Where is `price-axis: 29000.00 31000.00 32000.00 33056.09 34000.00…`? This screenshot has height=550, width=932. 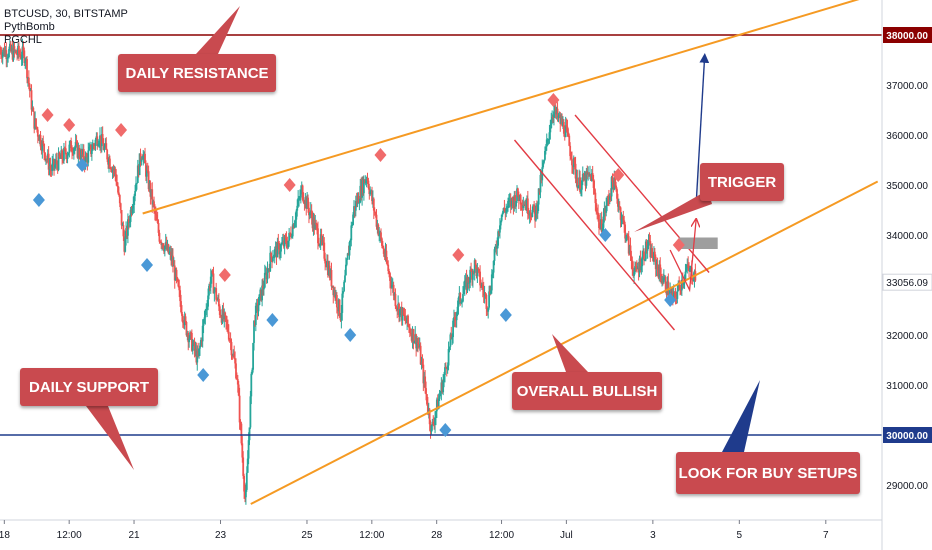 price-axis: 29000.00 31000.00 32000.00 33056.09 34000.00… is located at coordinates (907, 259).